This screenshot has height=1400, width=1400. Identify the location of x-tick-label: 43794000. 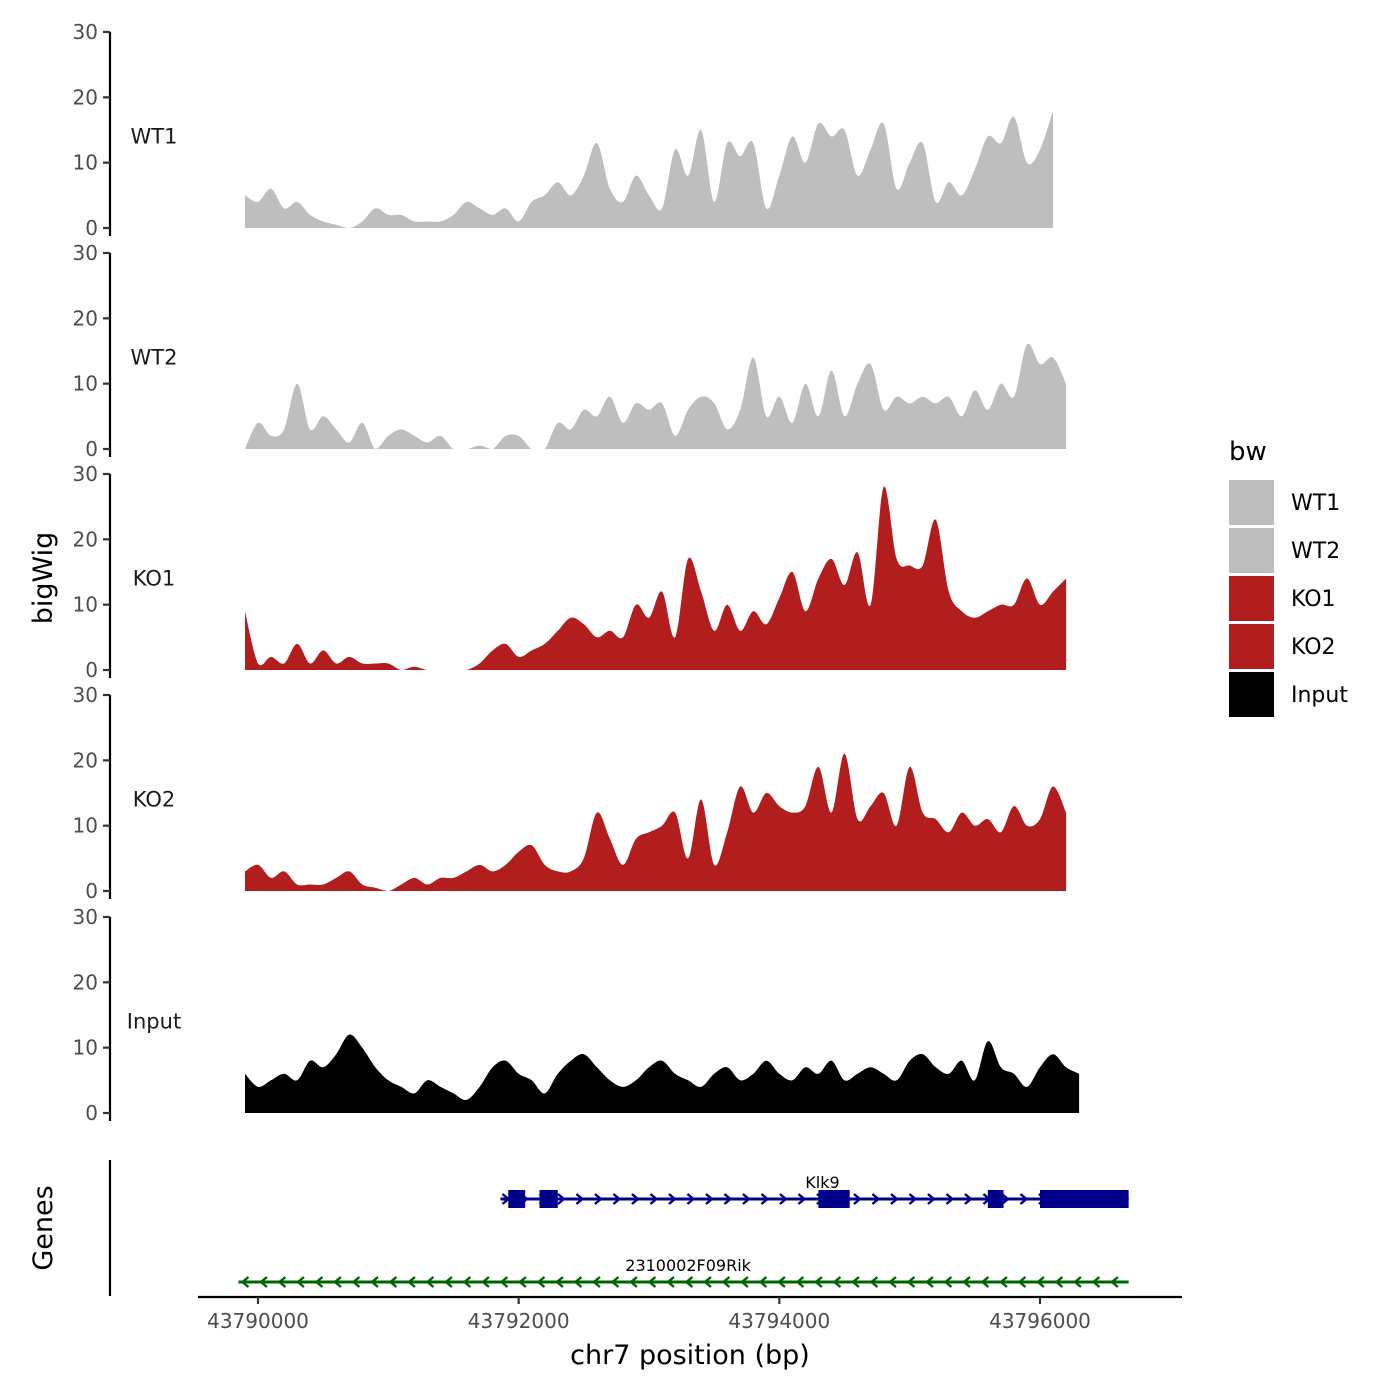
(779, 1321).